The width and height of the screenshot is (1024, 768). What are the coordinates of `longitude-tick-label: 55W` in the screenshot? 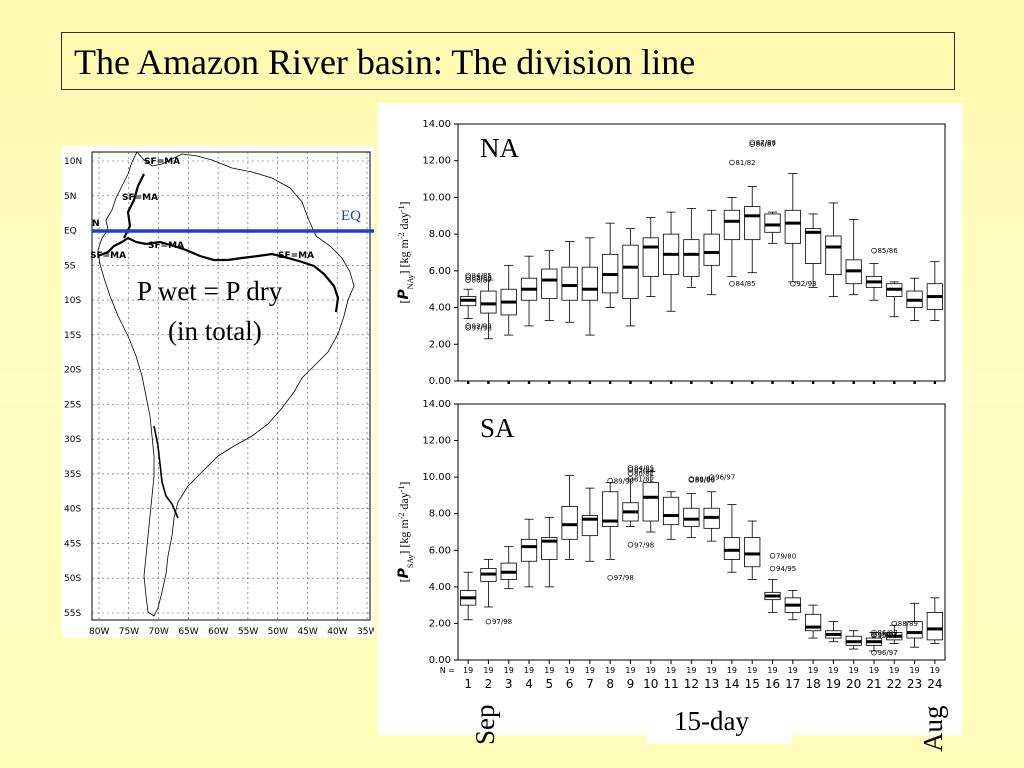 It's located at (248, 632).